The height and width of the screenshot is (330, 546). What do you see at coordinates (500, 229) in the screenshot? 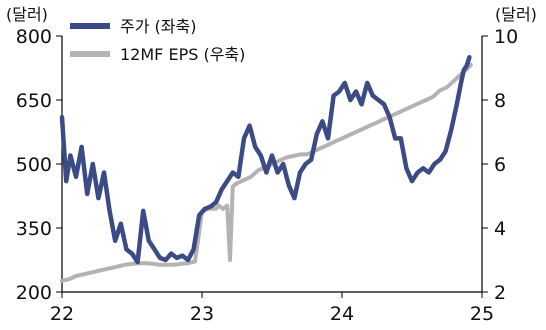
I see `right-tick-label: 4` at bounding box center [500, 229].